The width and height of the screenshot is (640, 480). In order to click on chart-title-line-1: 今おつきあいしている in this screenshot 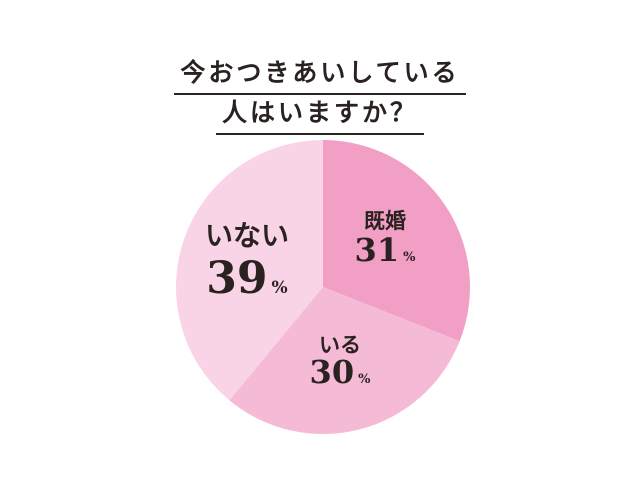, I will do `click(320, 74)`.